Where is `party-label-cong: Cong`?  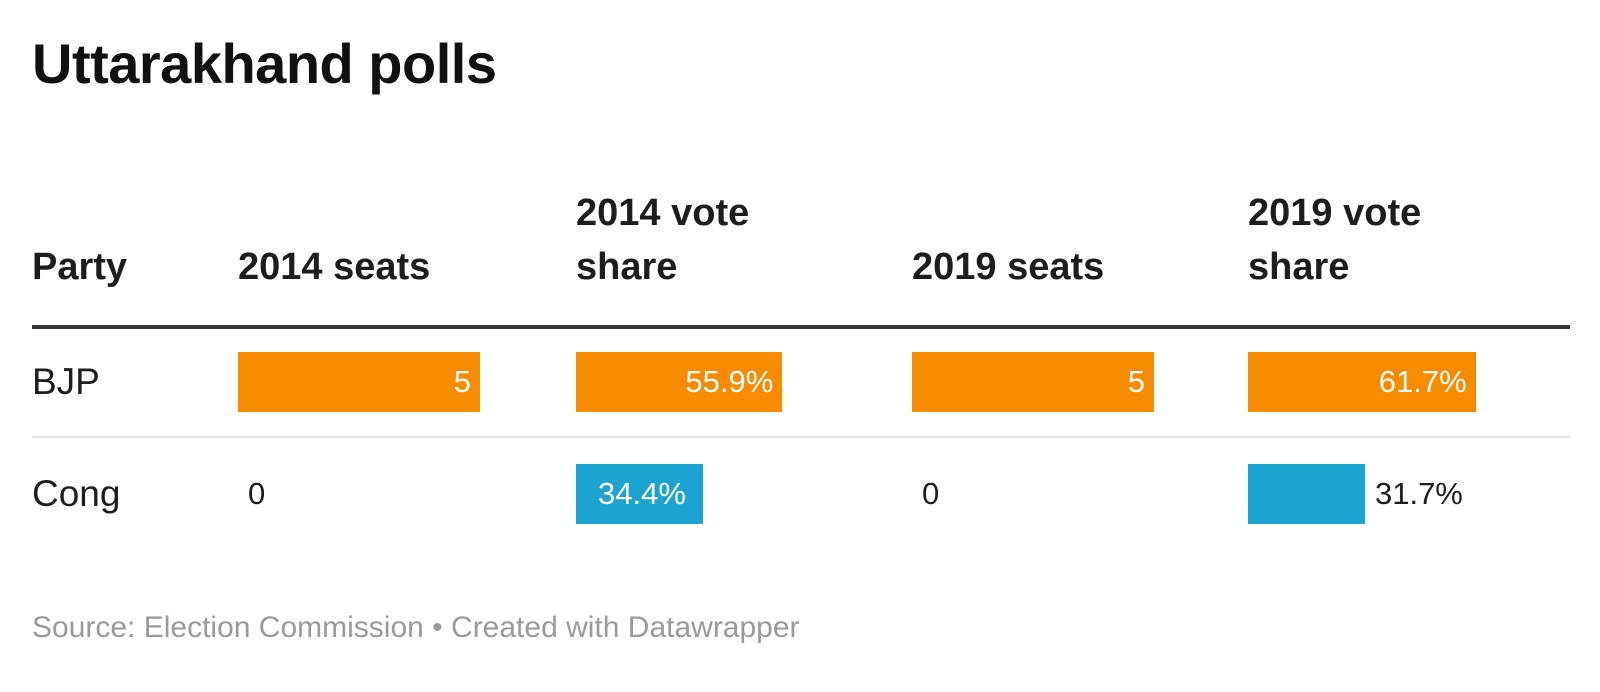 party-label-cong: Cong is located at coordinates (76, 493).